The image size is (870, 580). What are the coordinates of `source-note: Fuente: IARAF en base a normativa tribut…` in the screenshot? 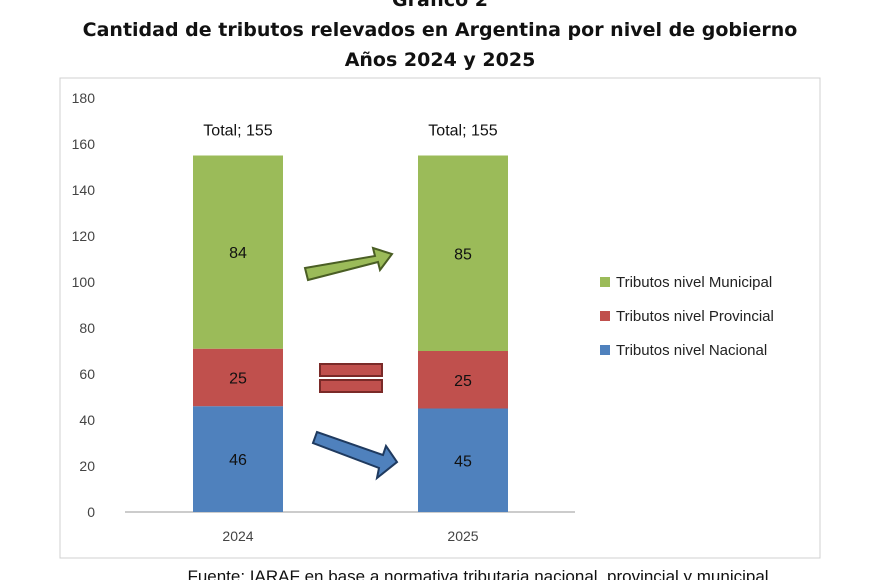 It's located at (477, 573).